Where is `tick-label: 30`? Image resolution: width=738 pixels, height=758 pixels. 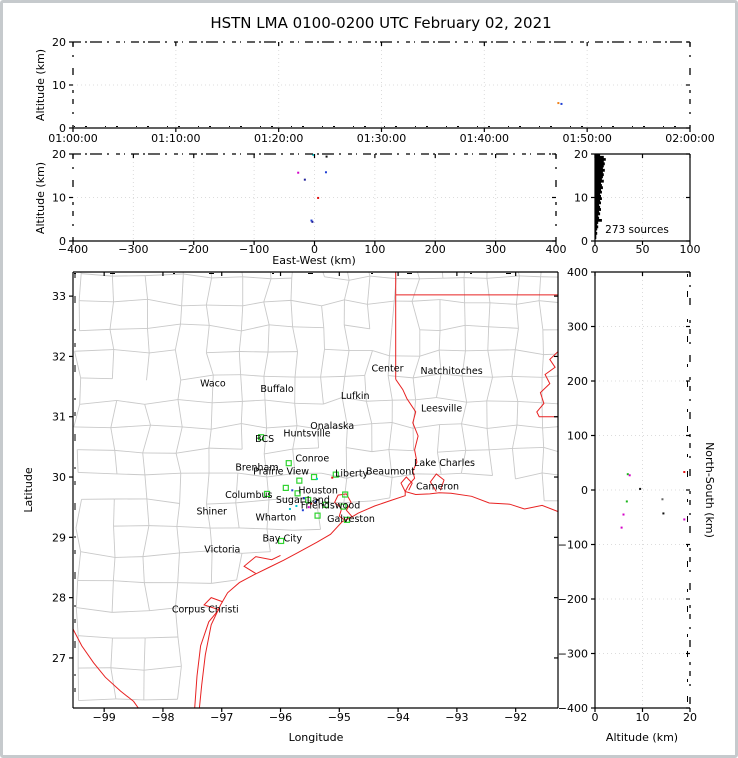
tick-label: 30 is located at coordinates (59, 477).